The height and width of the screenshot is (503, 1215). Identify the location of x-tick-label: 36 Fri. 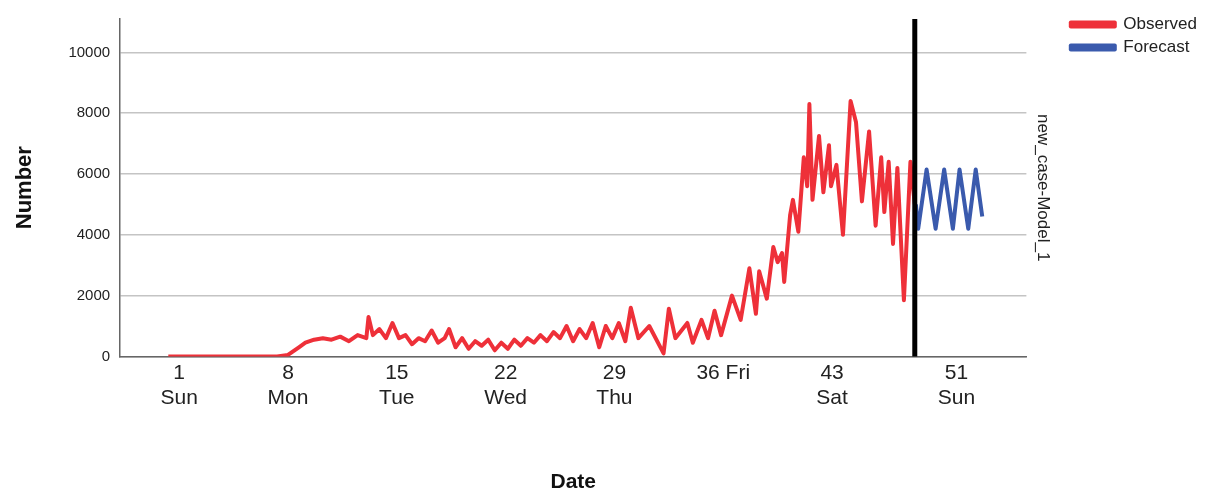
(723, 371).